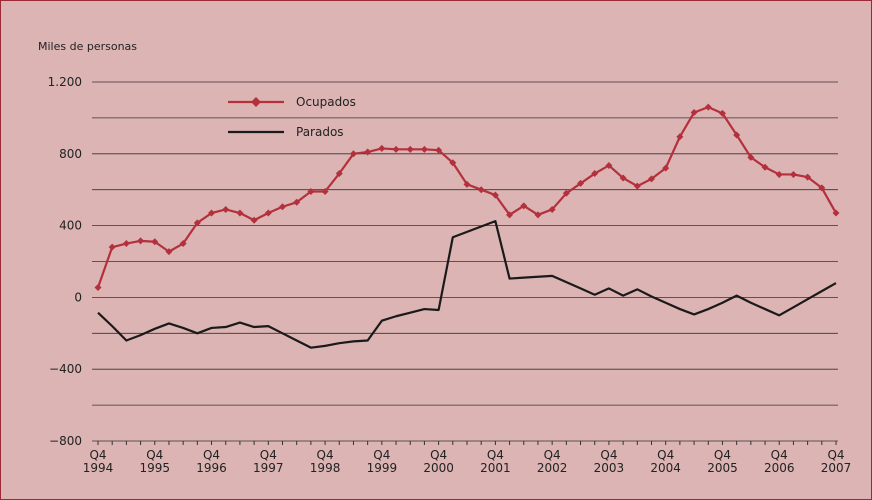 The width and height of the screenshot is (872, 500). I want to click on y-tick-label: 400, so click(70, 226).